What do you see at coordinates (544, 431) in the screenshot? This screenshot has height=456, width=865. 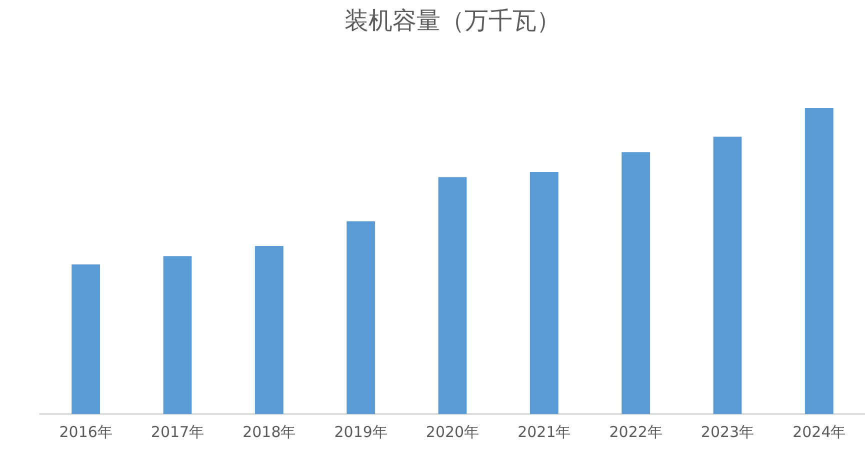 I see `x-tick-label: 2021年` at bounding box center [544, 431].